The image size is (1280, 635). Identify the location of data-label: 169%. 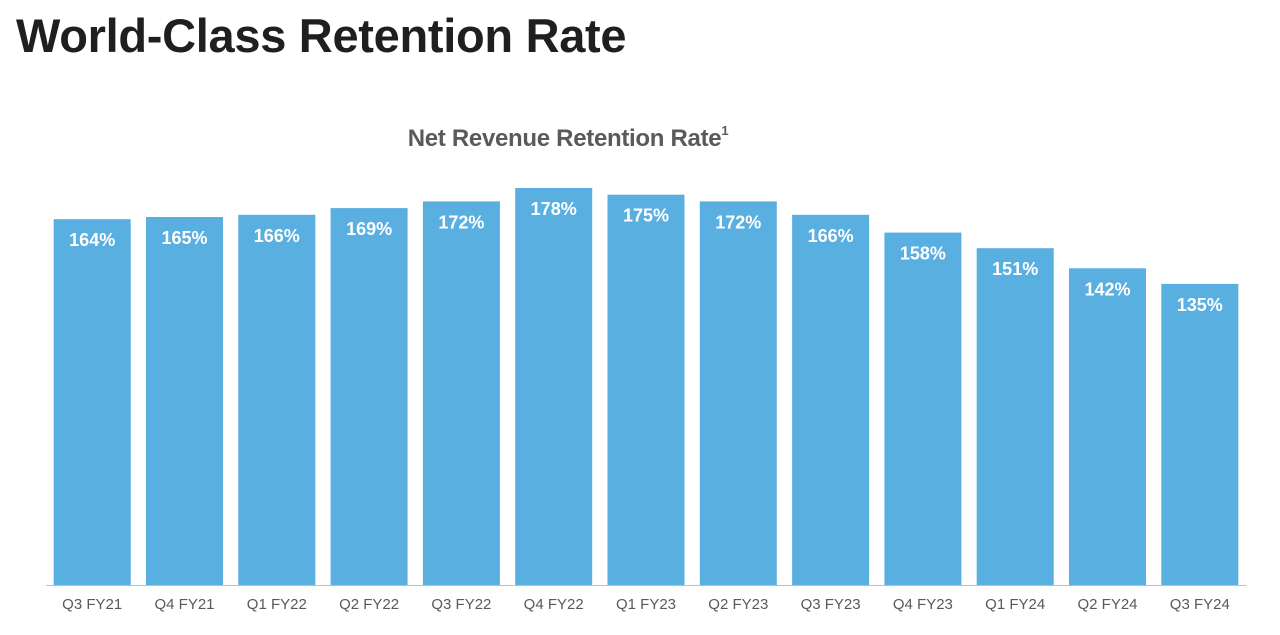
(369, 229).